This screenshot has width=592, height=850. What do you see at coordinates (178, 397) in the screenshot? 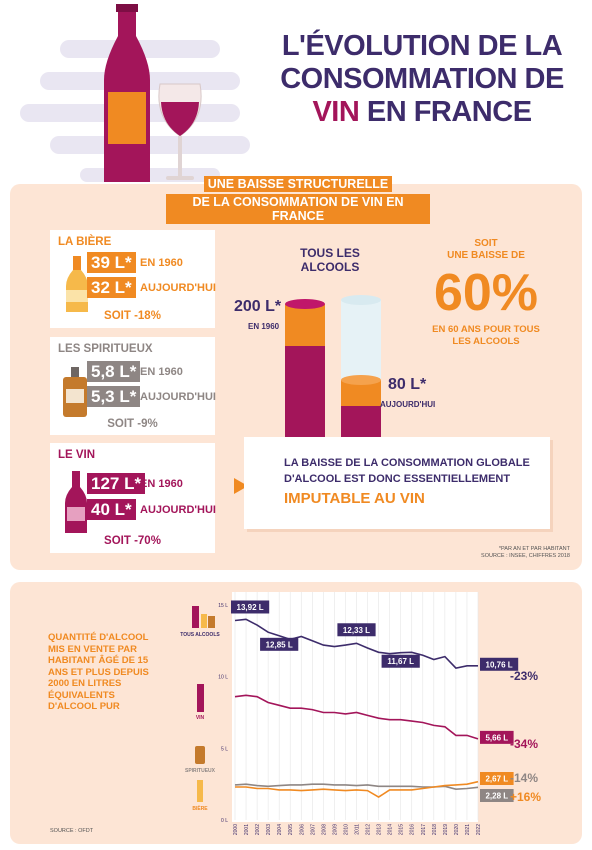
I see `spirits-label-now: AUJOURD'HUI` at bounding box center [178, 397].